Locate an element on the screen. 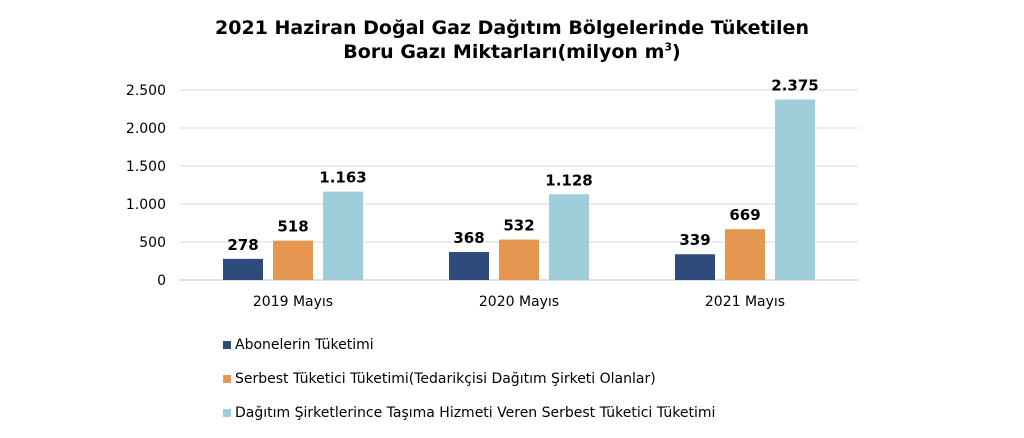 The width and height of the screenshot is (1024, 438). bar-value-label: 278 is located at coordinates (242, 245).